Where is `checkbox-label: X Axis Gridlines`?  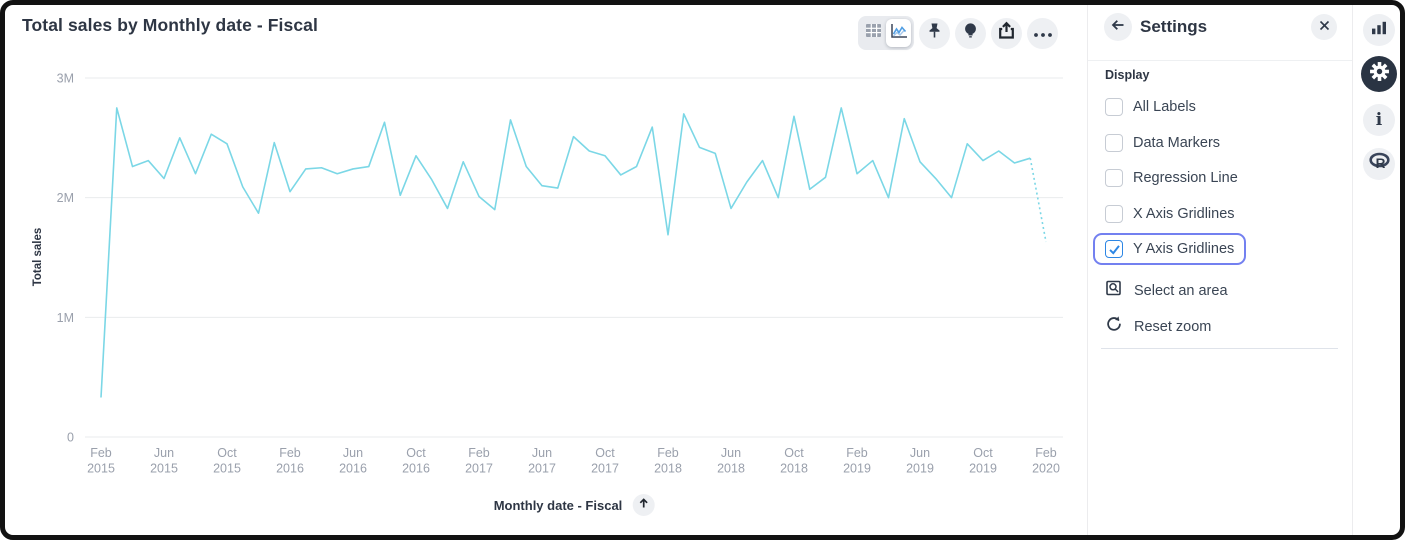 checkbox-label: X Axis Gridlines is located at coordinates (1184, 213).